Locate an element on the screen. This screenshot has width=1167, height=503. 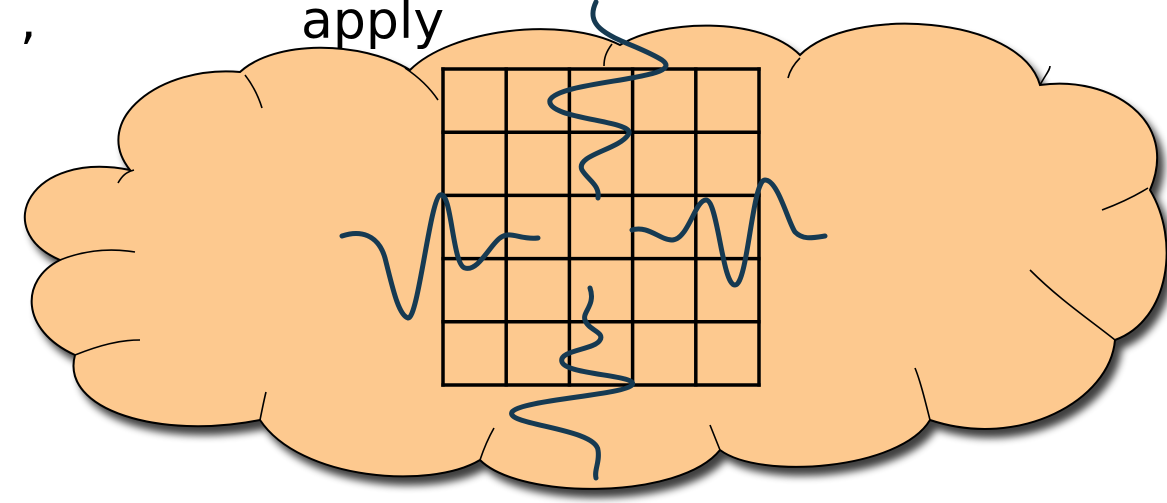
bottom-wave is located at coordinates (572, 383).